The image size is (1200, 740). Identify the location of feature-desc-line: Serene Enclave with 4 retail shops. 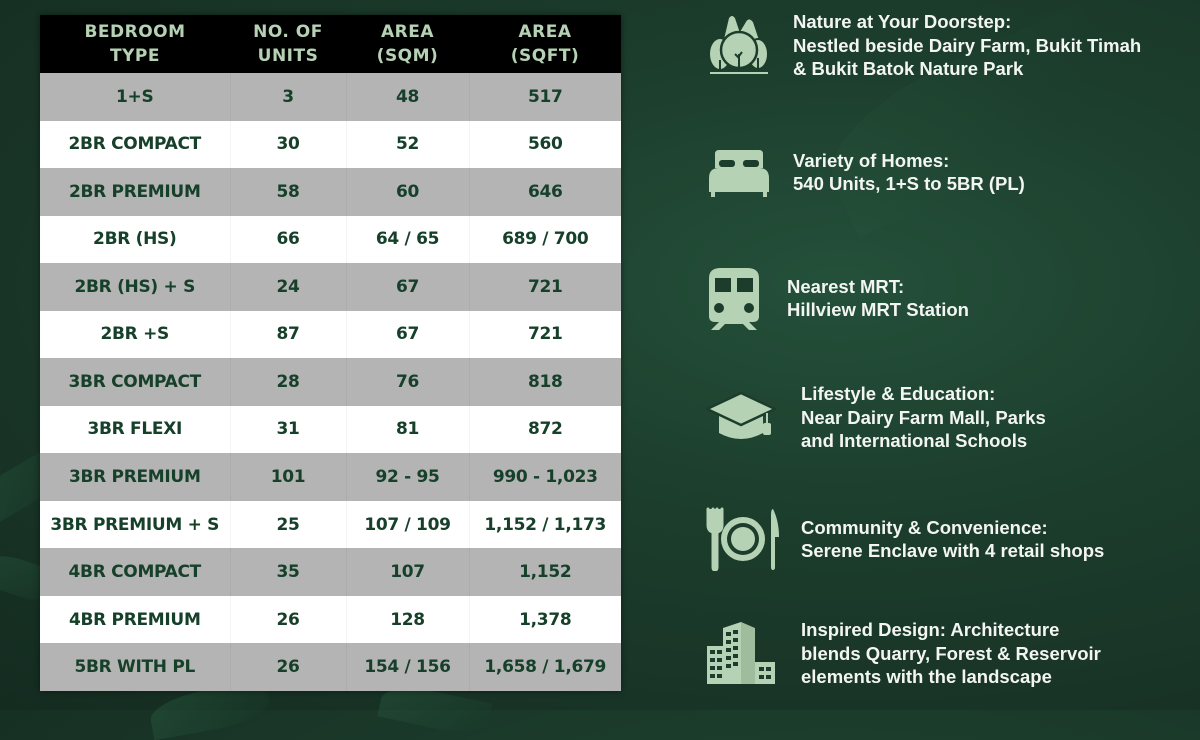
(953, 550).